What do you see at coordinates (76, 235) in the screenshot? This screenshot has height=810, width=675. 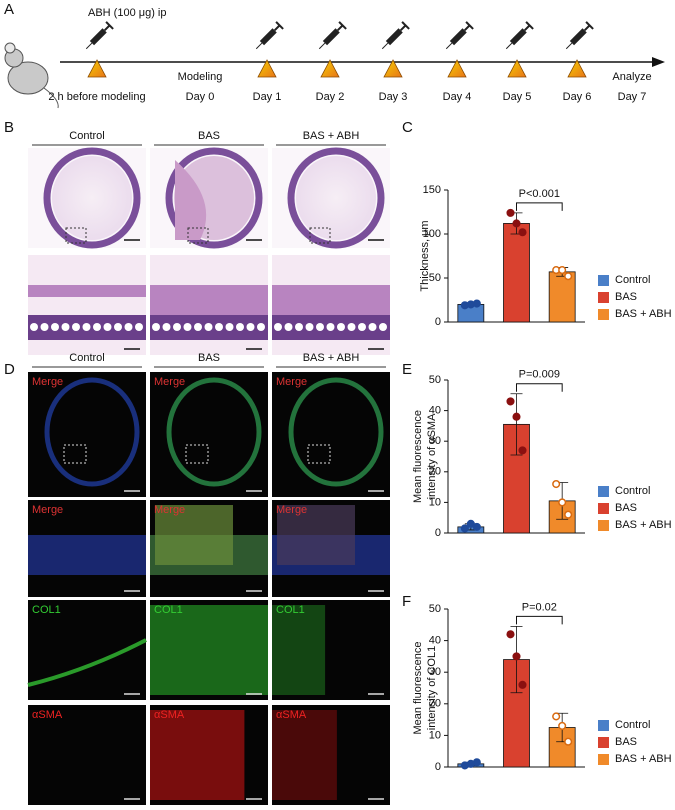 I see `zoom-box` at bounding box center [76, 235].